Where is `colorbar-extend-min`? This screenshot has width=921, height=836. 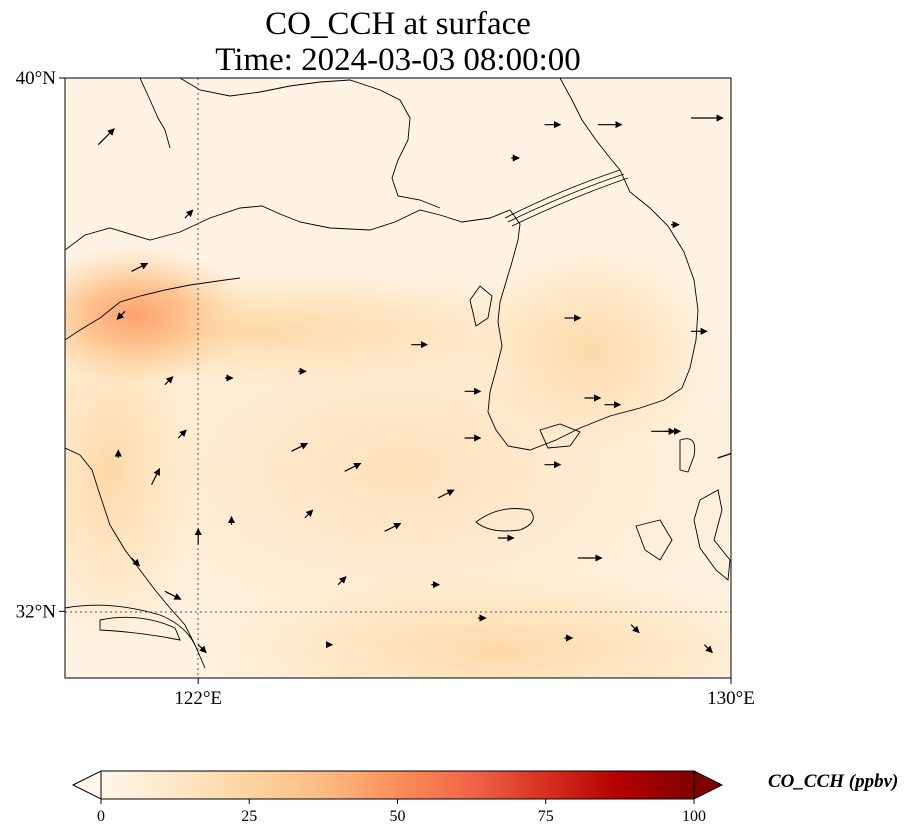 colorbar-extend-min is located at coordinates (86, 785).